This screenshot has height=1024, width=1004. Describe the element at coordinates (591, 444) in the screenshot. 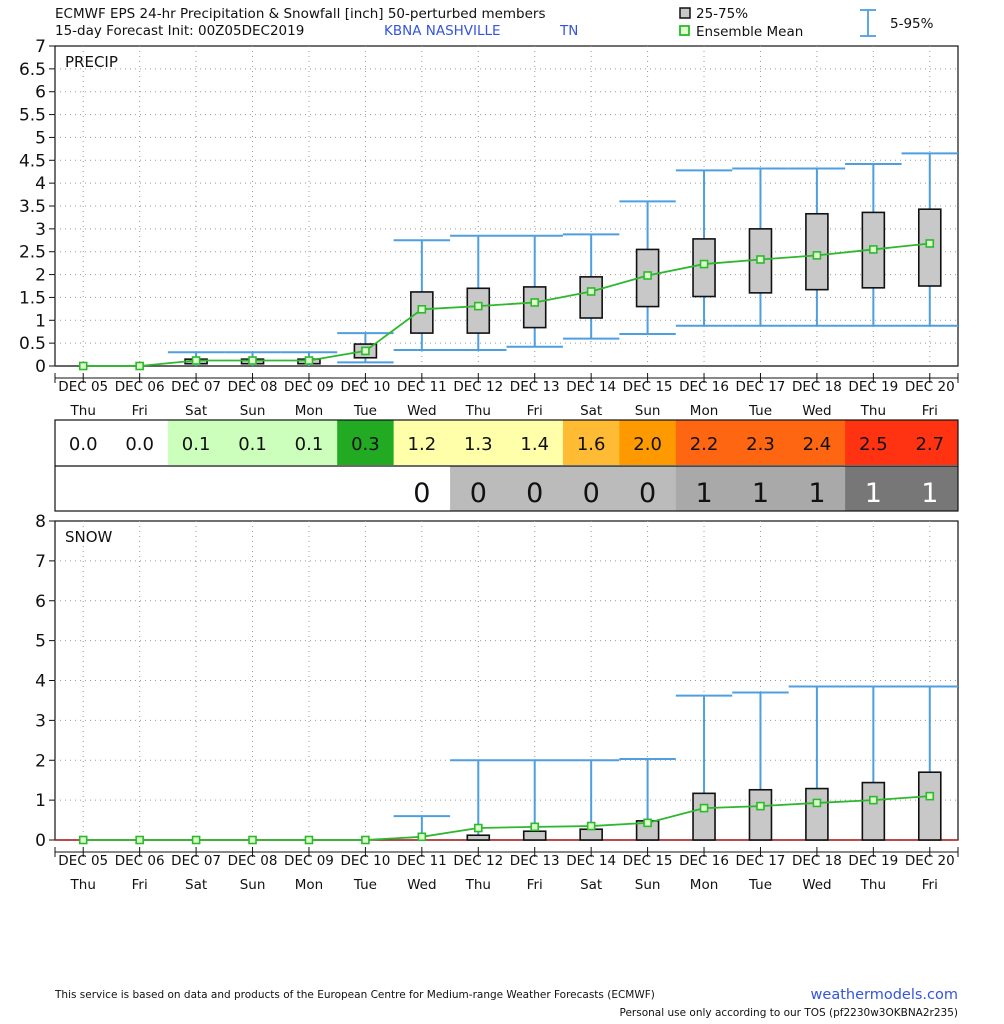

I see `precip-total-value: 1.6` at that location.